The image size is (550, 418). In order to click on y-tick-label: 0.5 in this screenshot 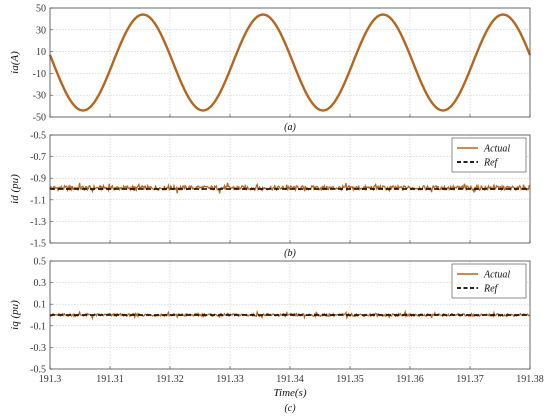, I will do `click(40, 262)`.